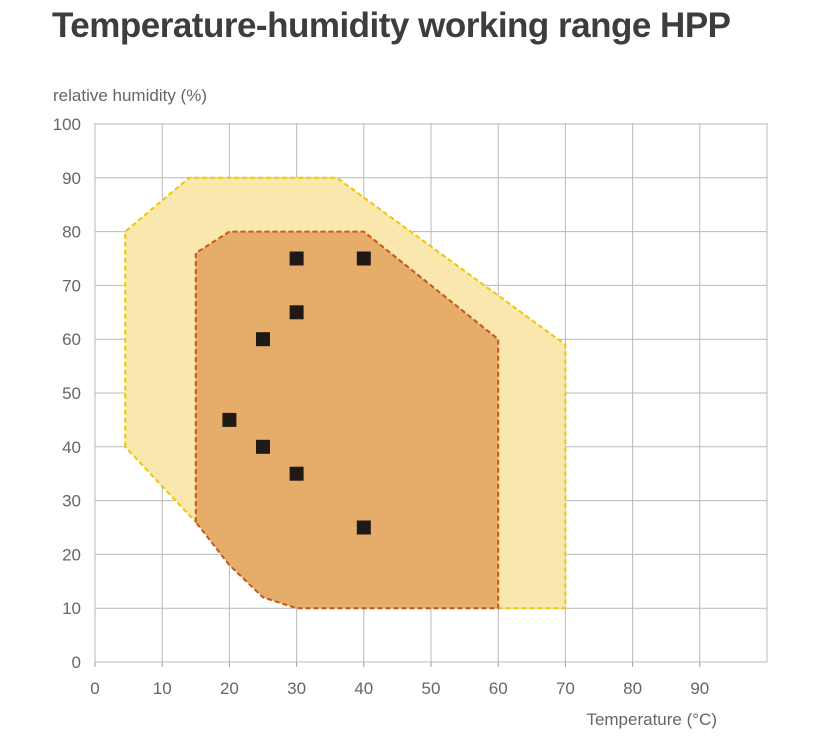 The width and height of the screenshot is (833, 743). Describe the element at coordinates (391, 25) in the screenshot. I see `chart-title: Temperature-humidity working range HPP` at that location.